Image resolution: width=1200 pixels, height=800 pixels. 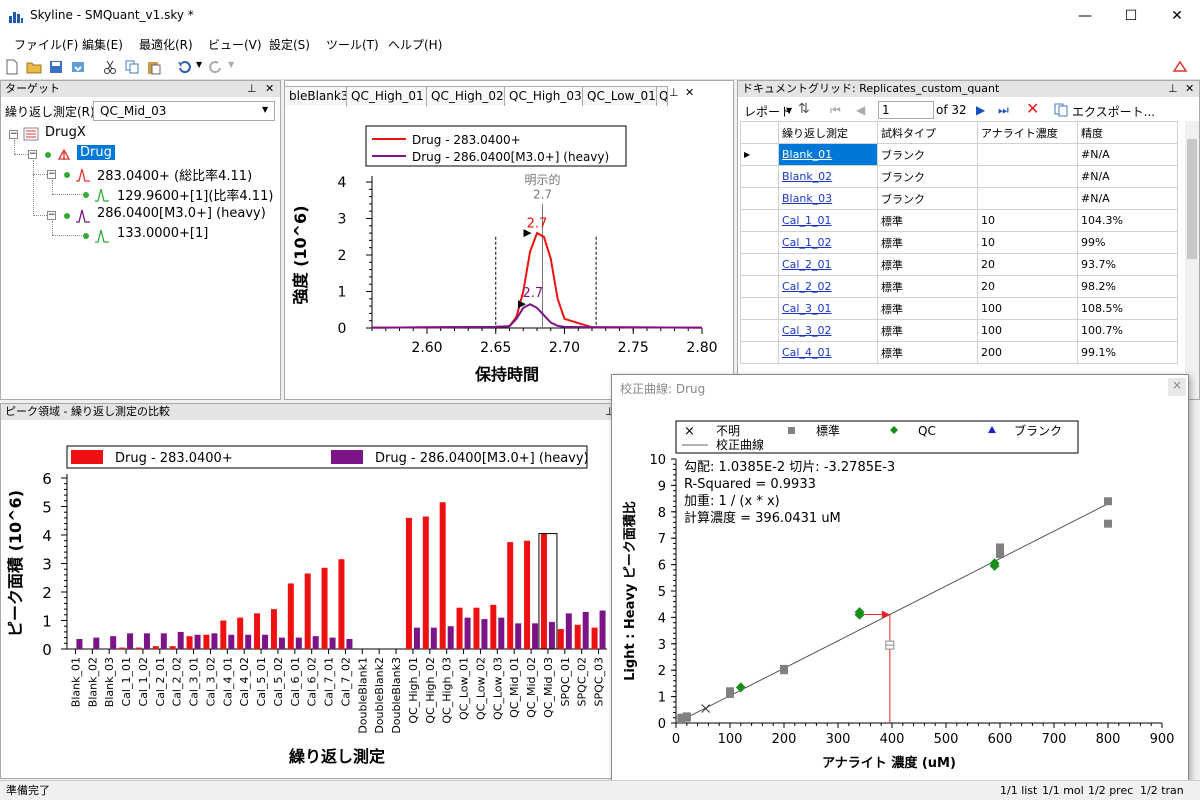 I want to click on paste-icon, so click(x=154, y=67).